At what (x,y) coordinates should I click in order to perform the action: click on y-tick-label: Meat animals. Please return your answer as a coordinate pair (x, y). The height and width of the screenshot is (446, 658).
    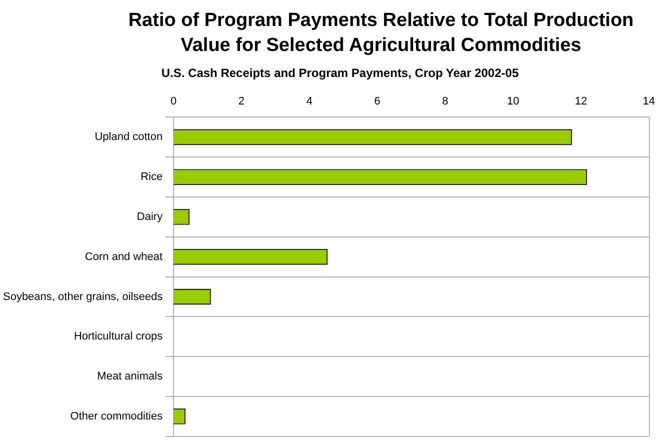
    Looking at the image, I should click on (130, 376).